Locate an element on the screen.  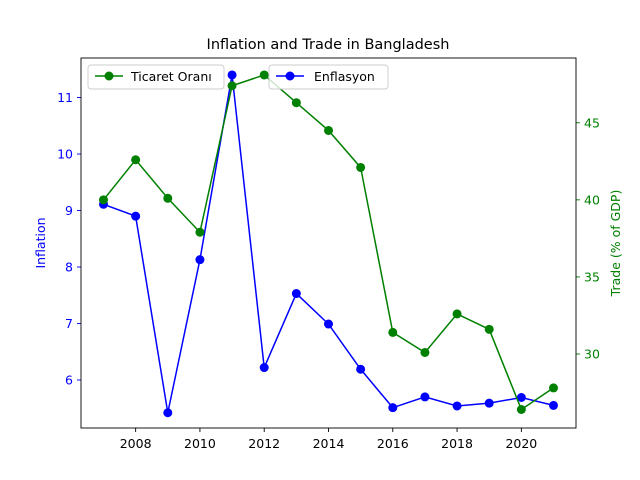
chart-title: Inflation and Trade in Bangladesh is located at coordinates (328, 45).